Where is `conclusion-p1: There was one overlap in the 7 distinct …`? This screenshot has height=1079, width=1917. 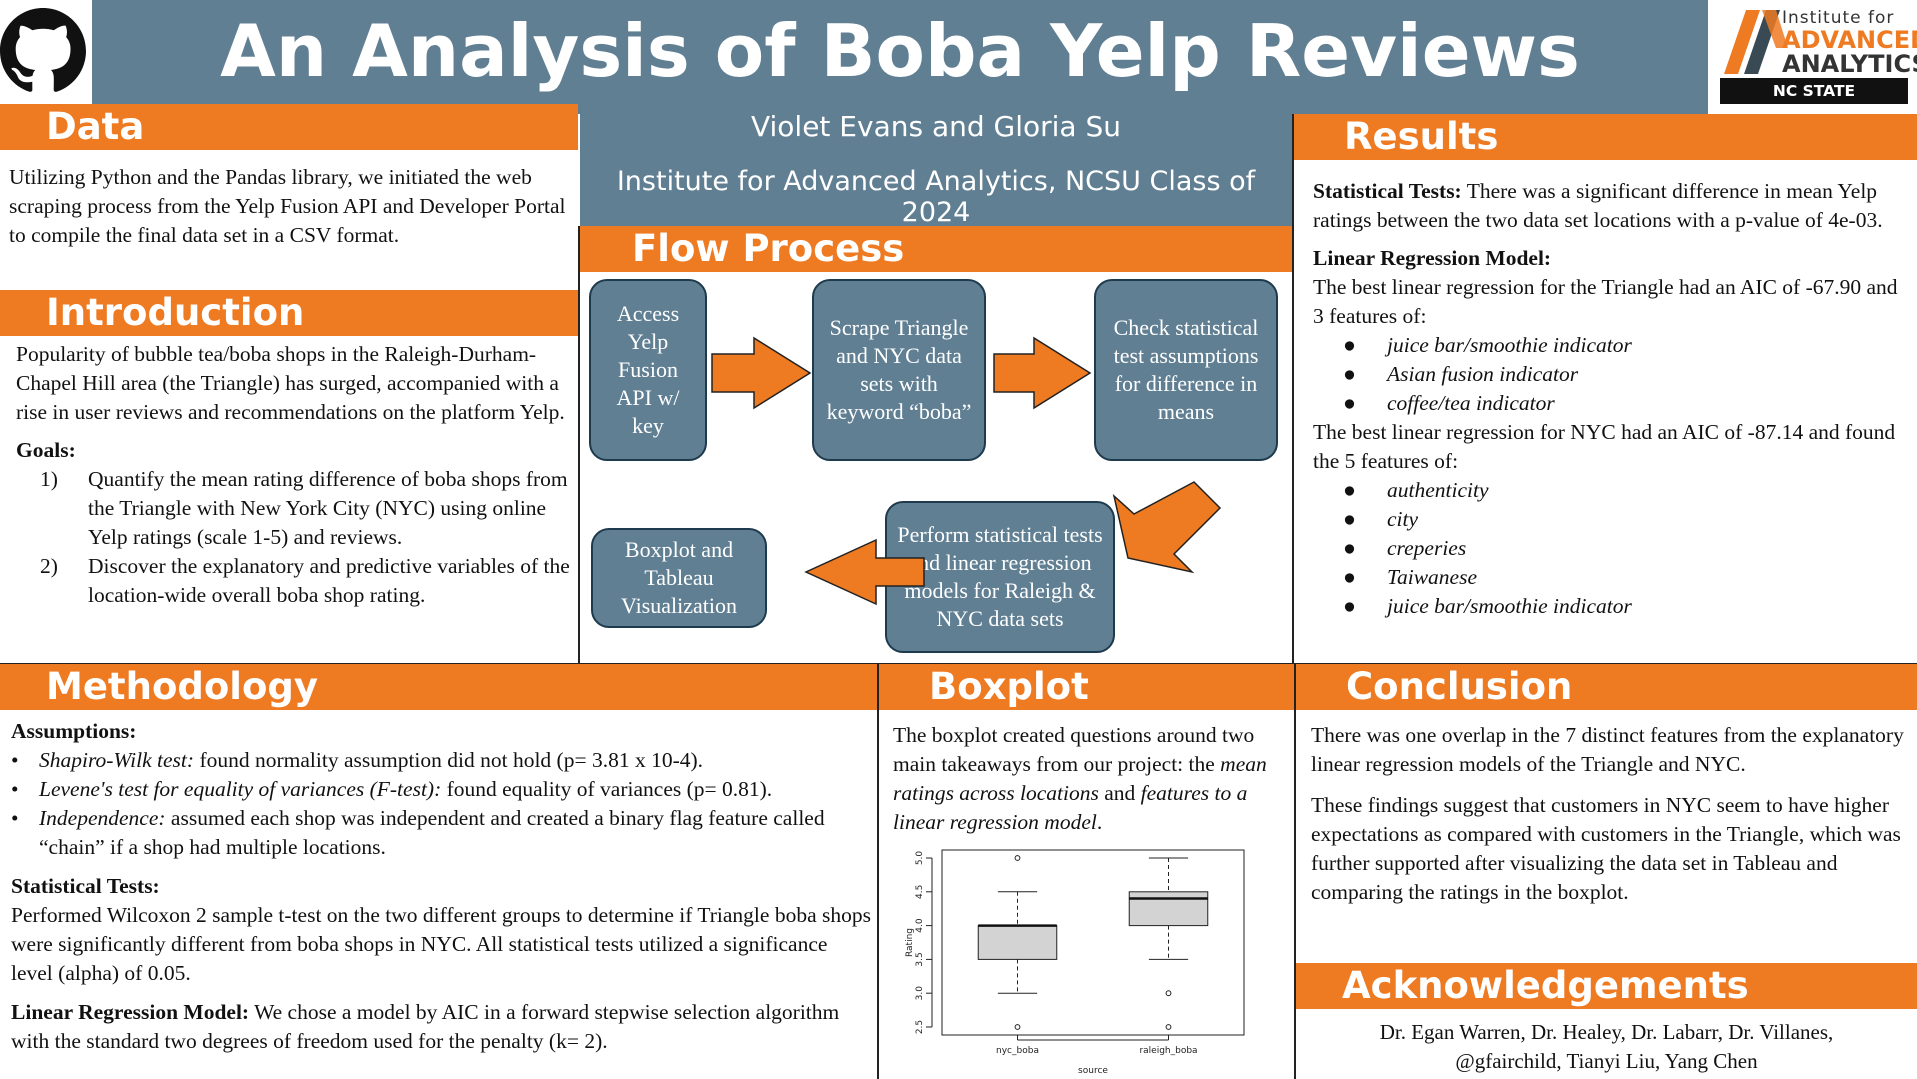
conclusion-p1: There was one overlap in the 7 distinct … is located at coordinates (1607, 749).